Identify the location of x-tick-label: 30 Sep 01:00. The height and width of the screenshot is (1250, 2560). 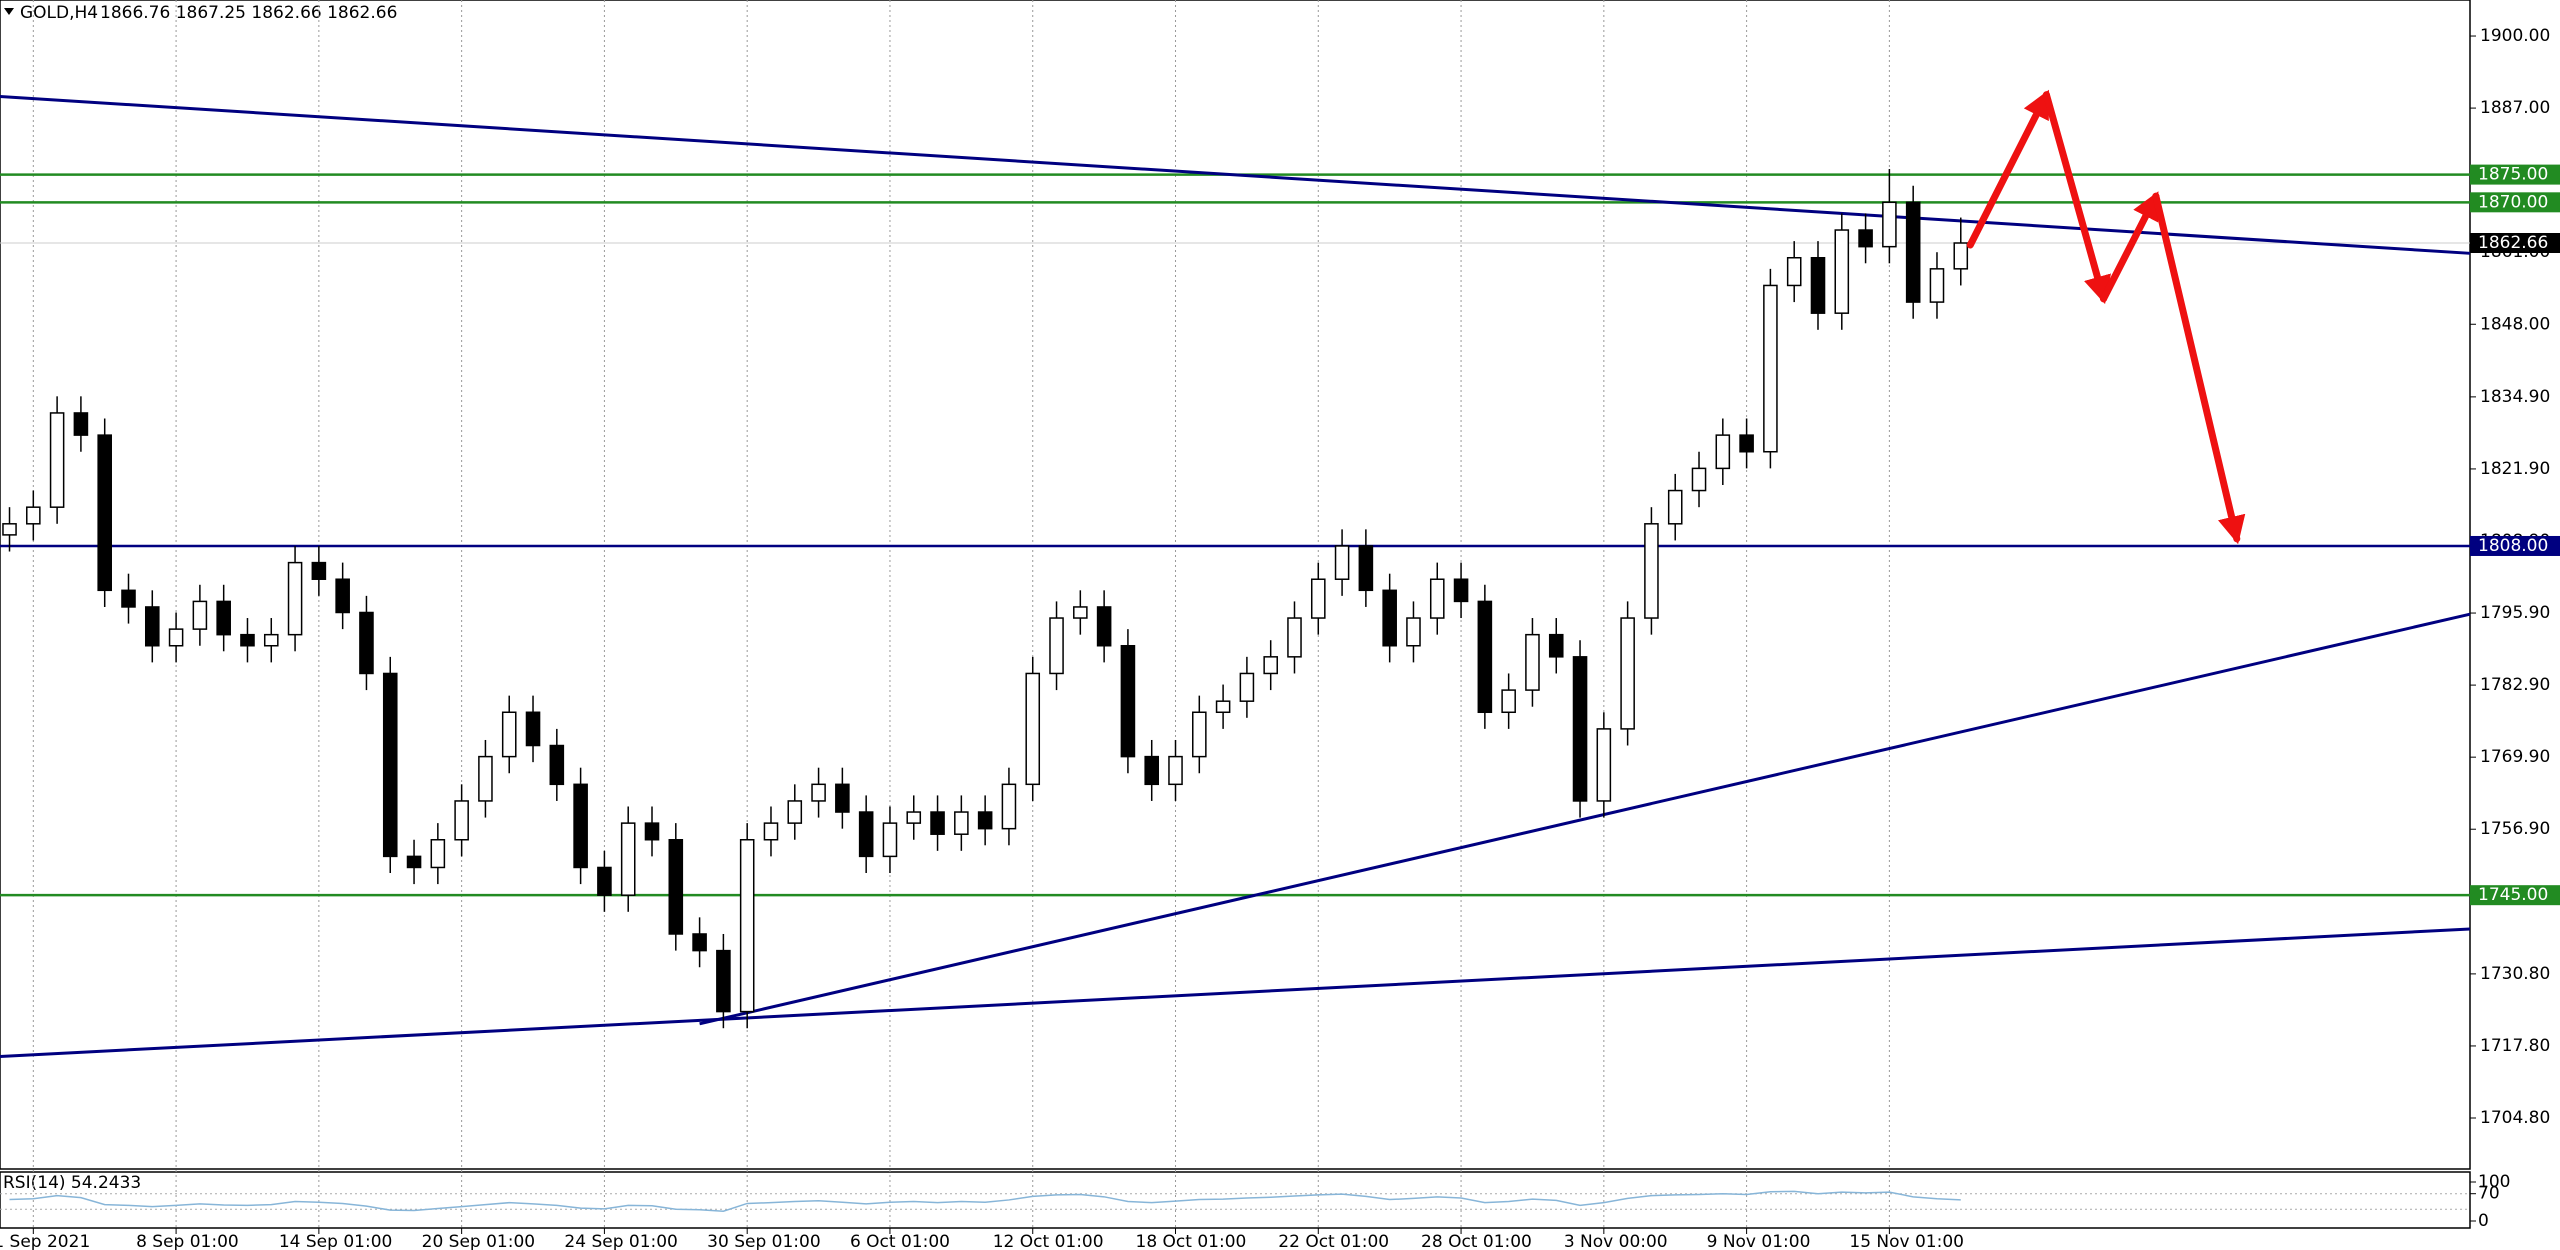
(763, 1241).